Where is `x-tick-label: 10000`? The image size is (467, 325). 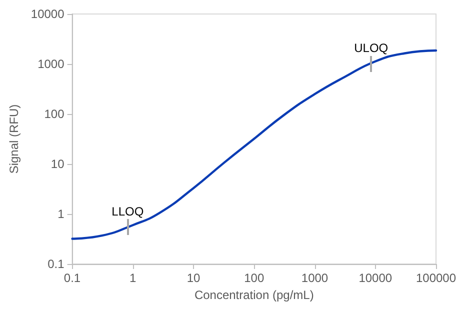
x-tick-label: 10000 is located at coordinates (375, 278).